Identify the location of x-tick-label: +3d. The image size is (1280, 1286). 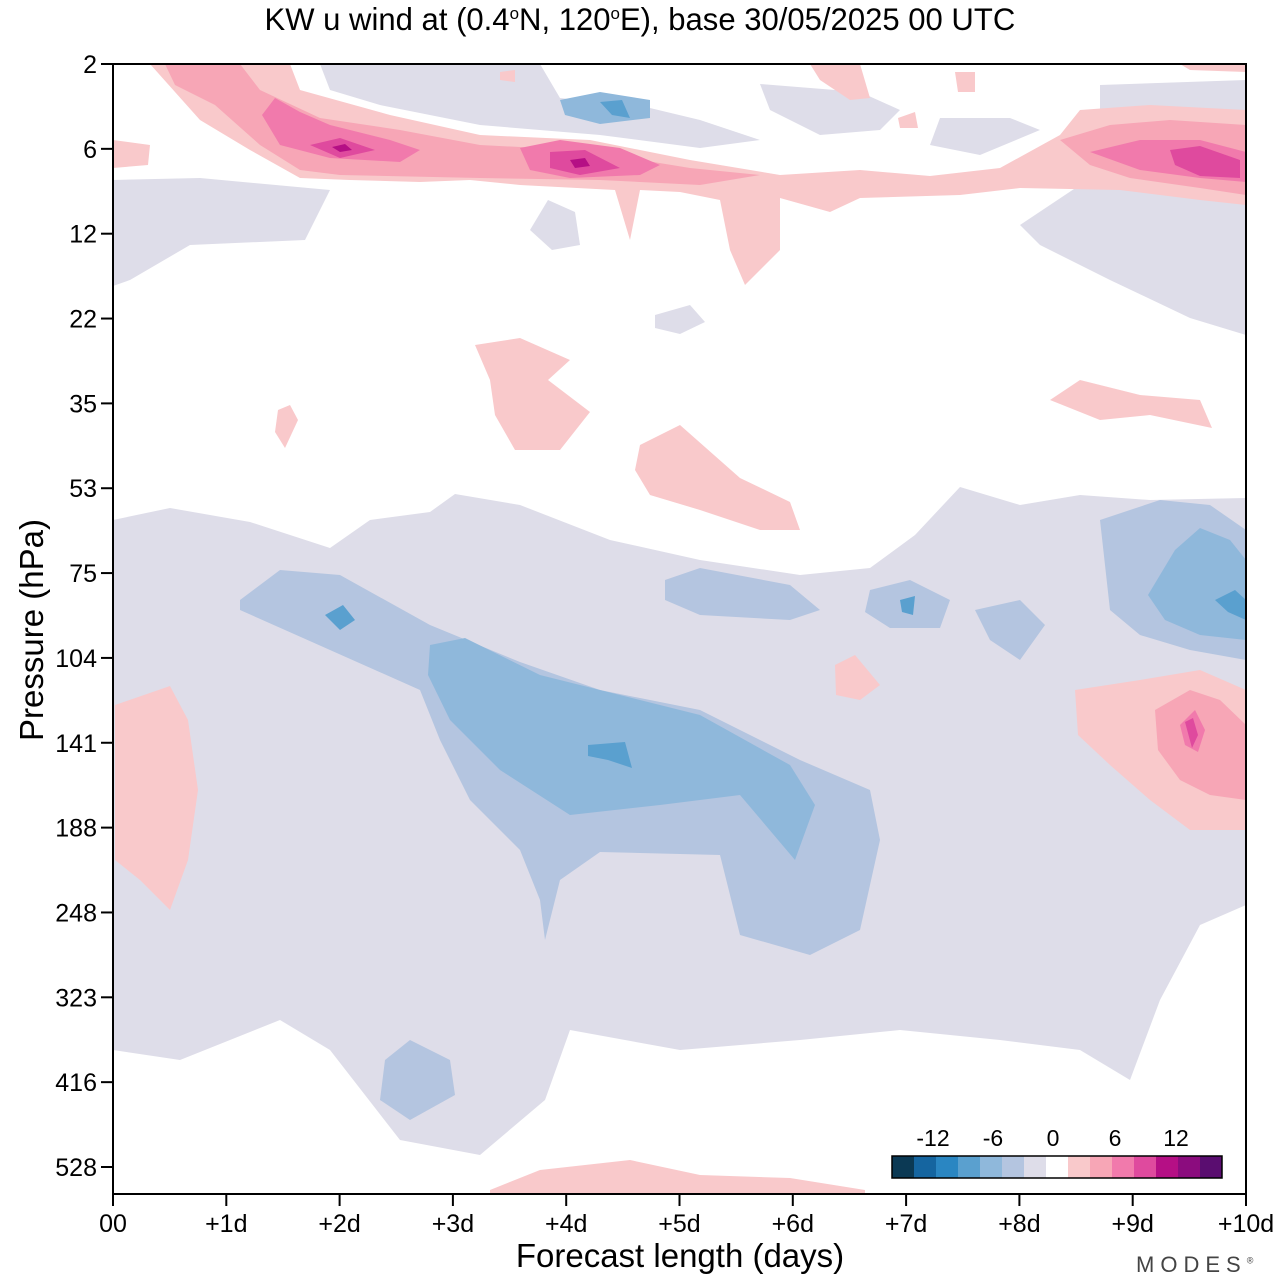
(453, 1224).